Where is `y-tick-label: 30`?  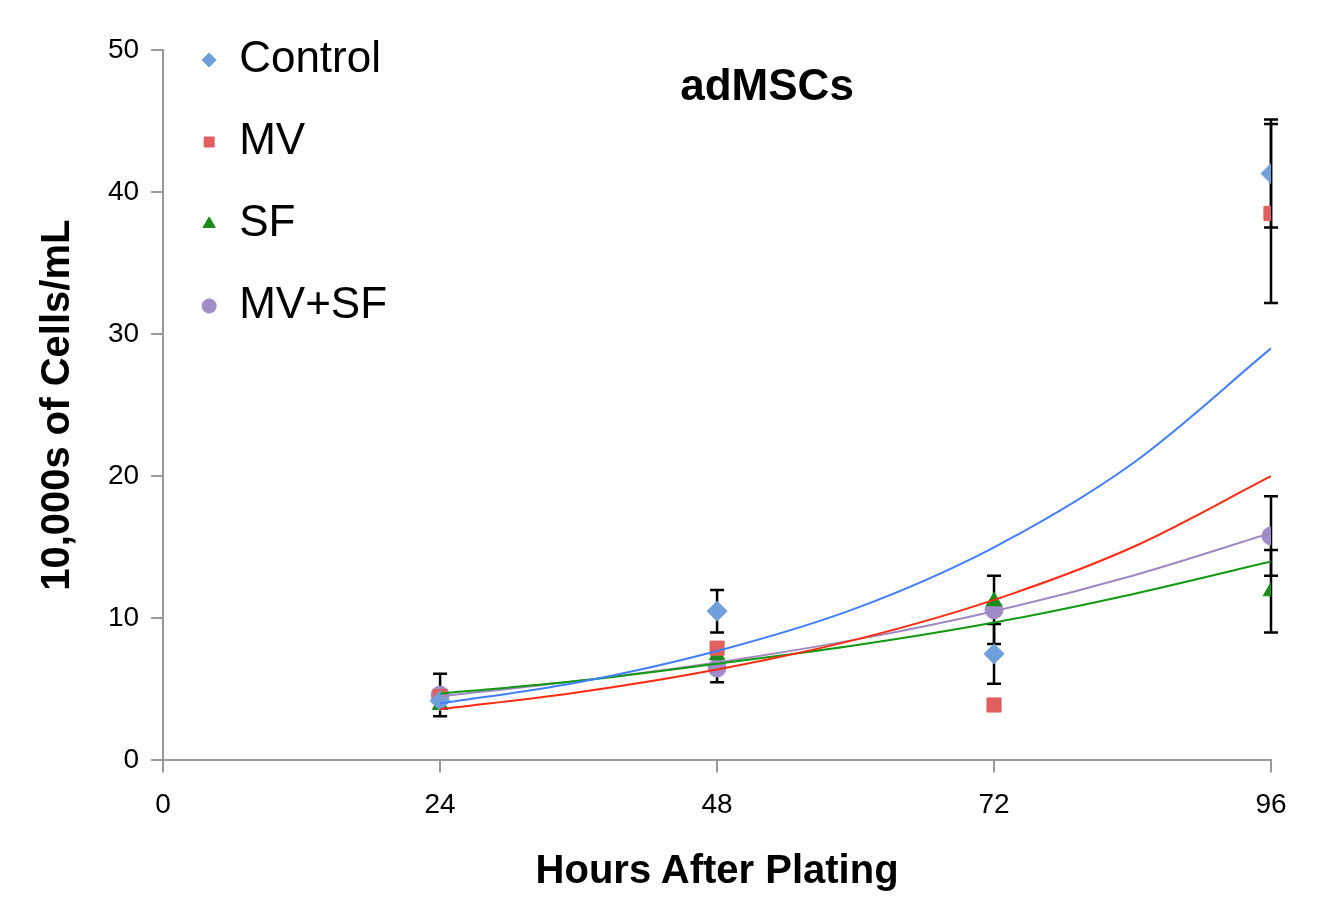
y-tick-label: 30 is located at coordinates (123, 332).